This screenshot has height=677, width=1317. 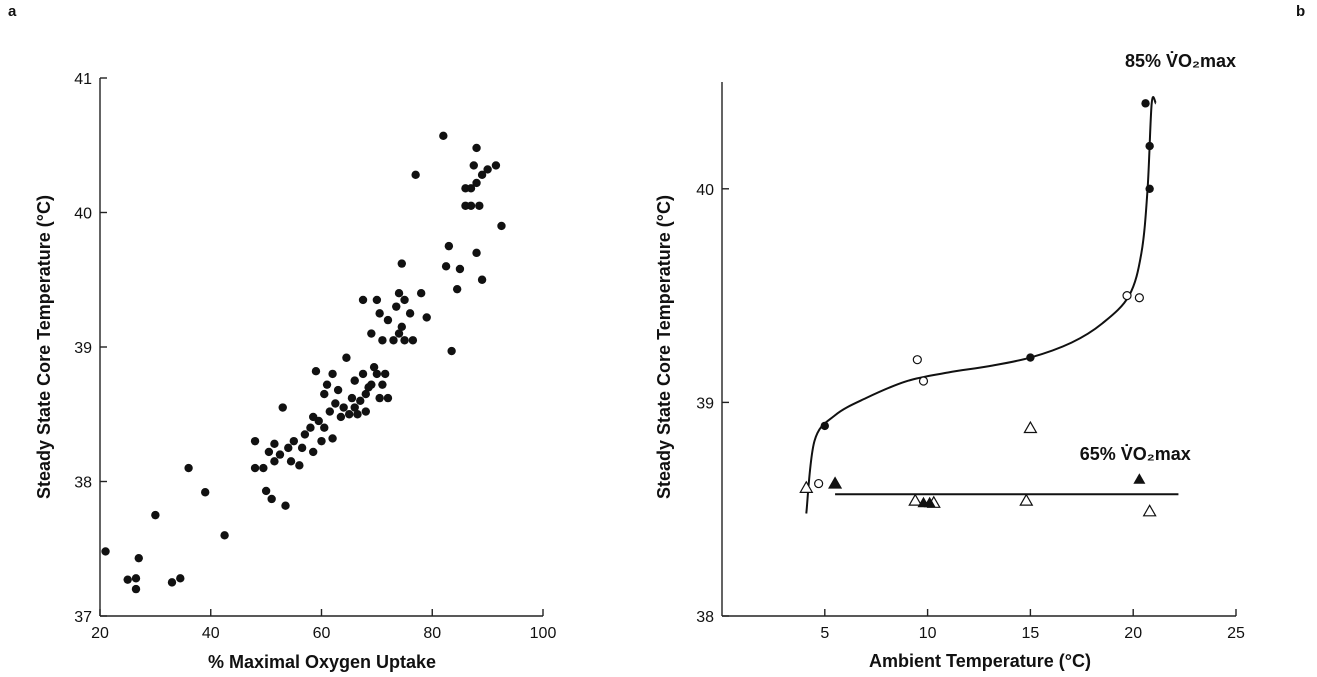 What do you see at coordinates (83, 617) in the screenshot?
I see `y-tick-label: 37` at bounding box center [83, 617].